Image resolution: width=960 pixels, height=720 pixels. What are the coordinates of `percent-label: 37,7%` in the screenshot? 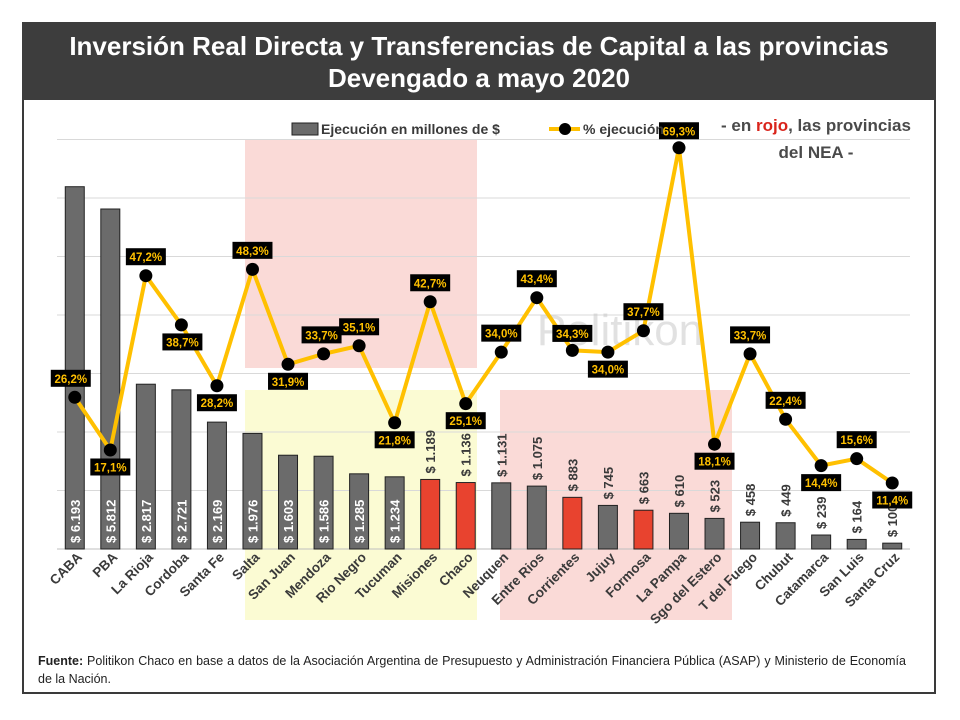 It's located at (643, 313).